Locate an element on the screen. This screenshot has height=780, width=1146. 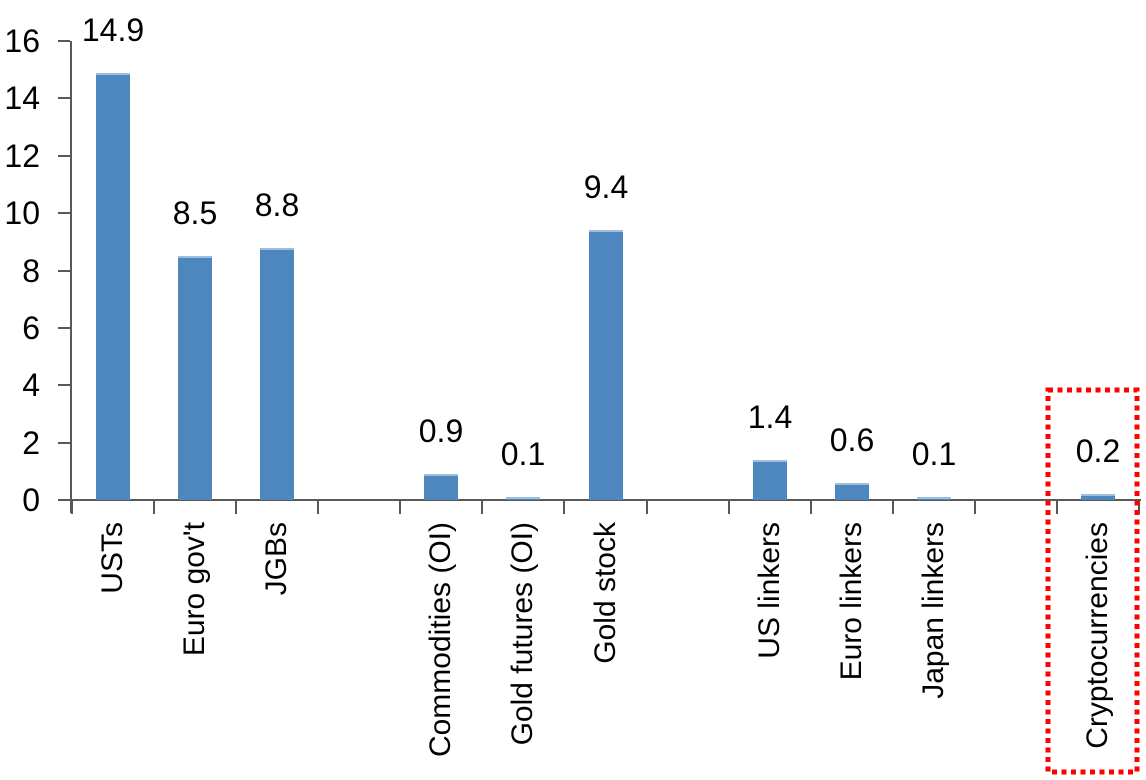
category-label: JGBs is located at coordinates (276, 559).